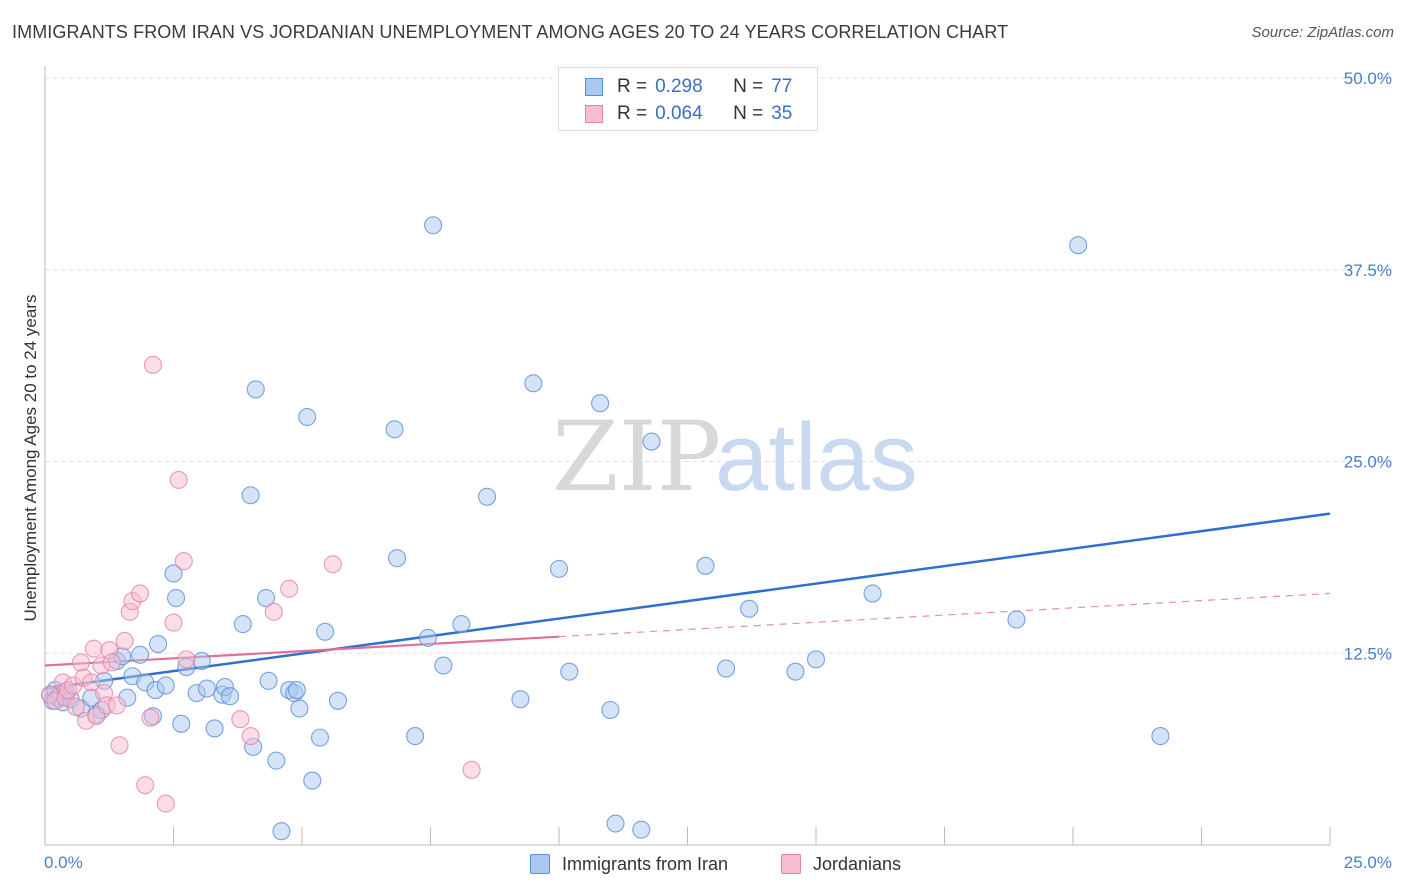 The height and width of the screenshot is (892, 1406). Describe the element at coordinates (1322, 32) in the screenshot. I see `source-credit: Source: ZipAtlas.com` at that location.